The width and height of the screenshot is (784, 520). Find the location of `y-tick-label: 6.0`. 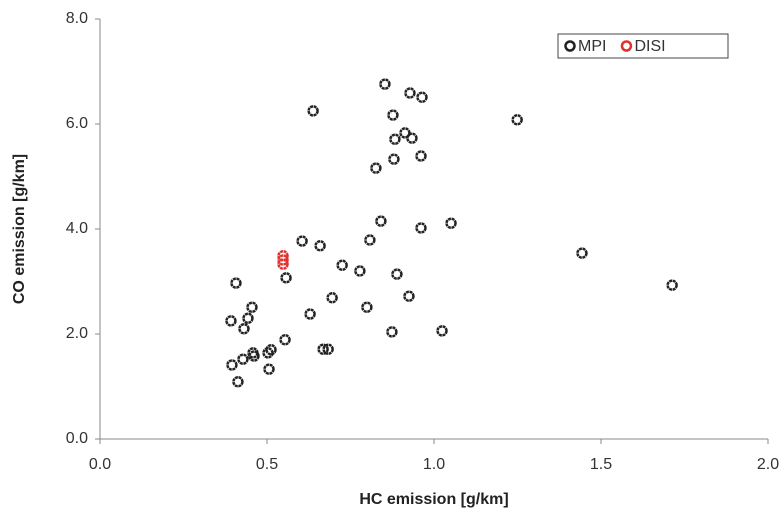

y-tick-label: 6.0 is located at coordinates (77, 123).